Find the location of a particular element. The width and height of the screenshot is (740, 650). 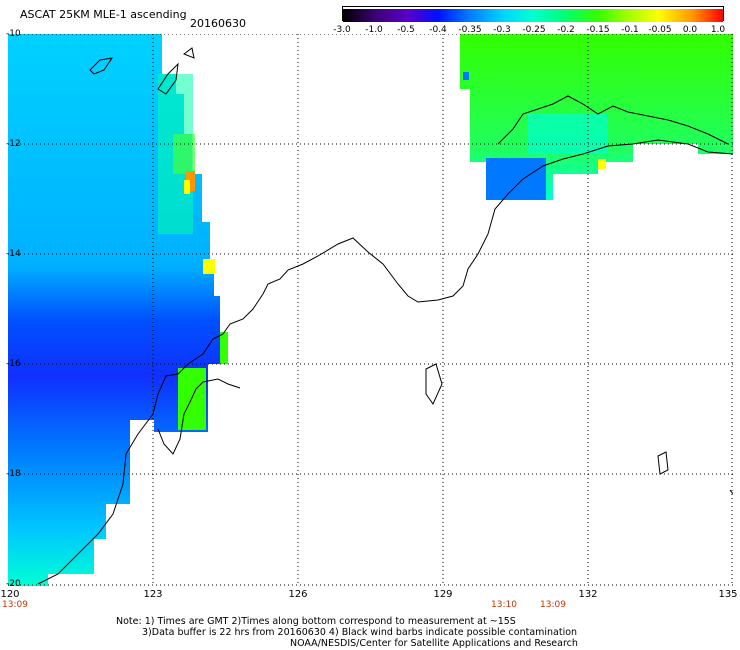

color-scale-label: -1.0 is located at coordinates (374, 30).